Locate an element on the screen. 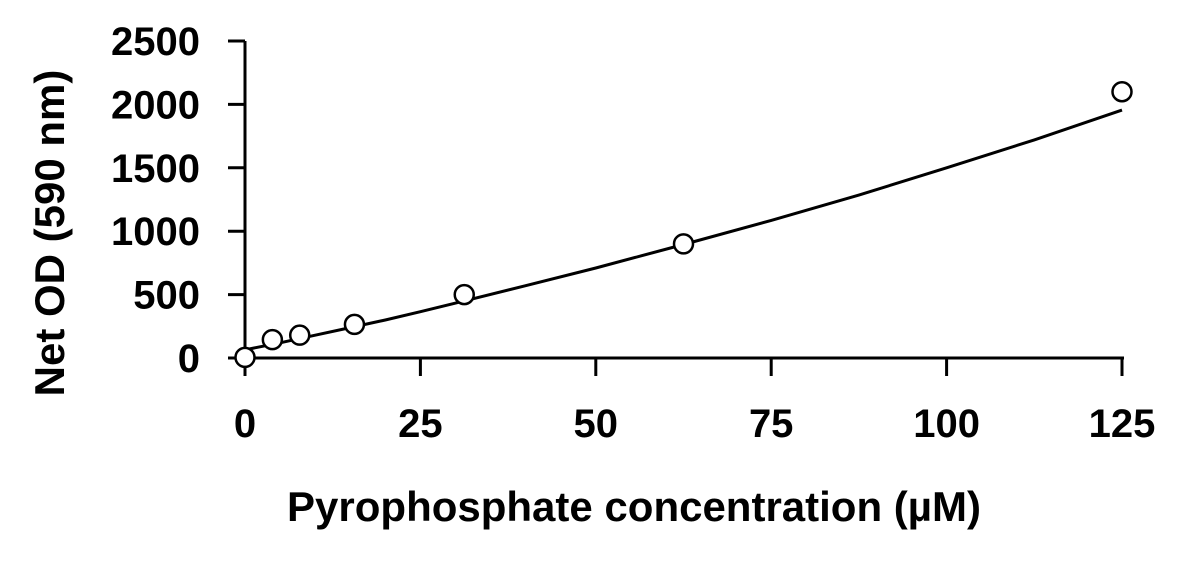 This screenshot has height=562, width=1184. y-tick-label: 1000 is located at coordinates (155, 232).